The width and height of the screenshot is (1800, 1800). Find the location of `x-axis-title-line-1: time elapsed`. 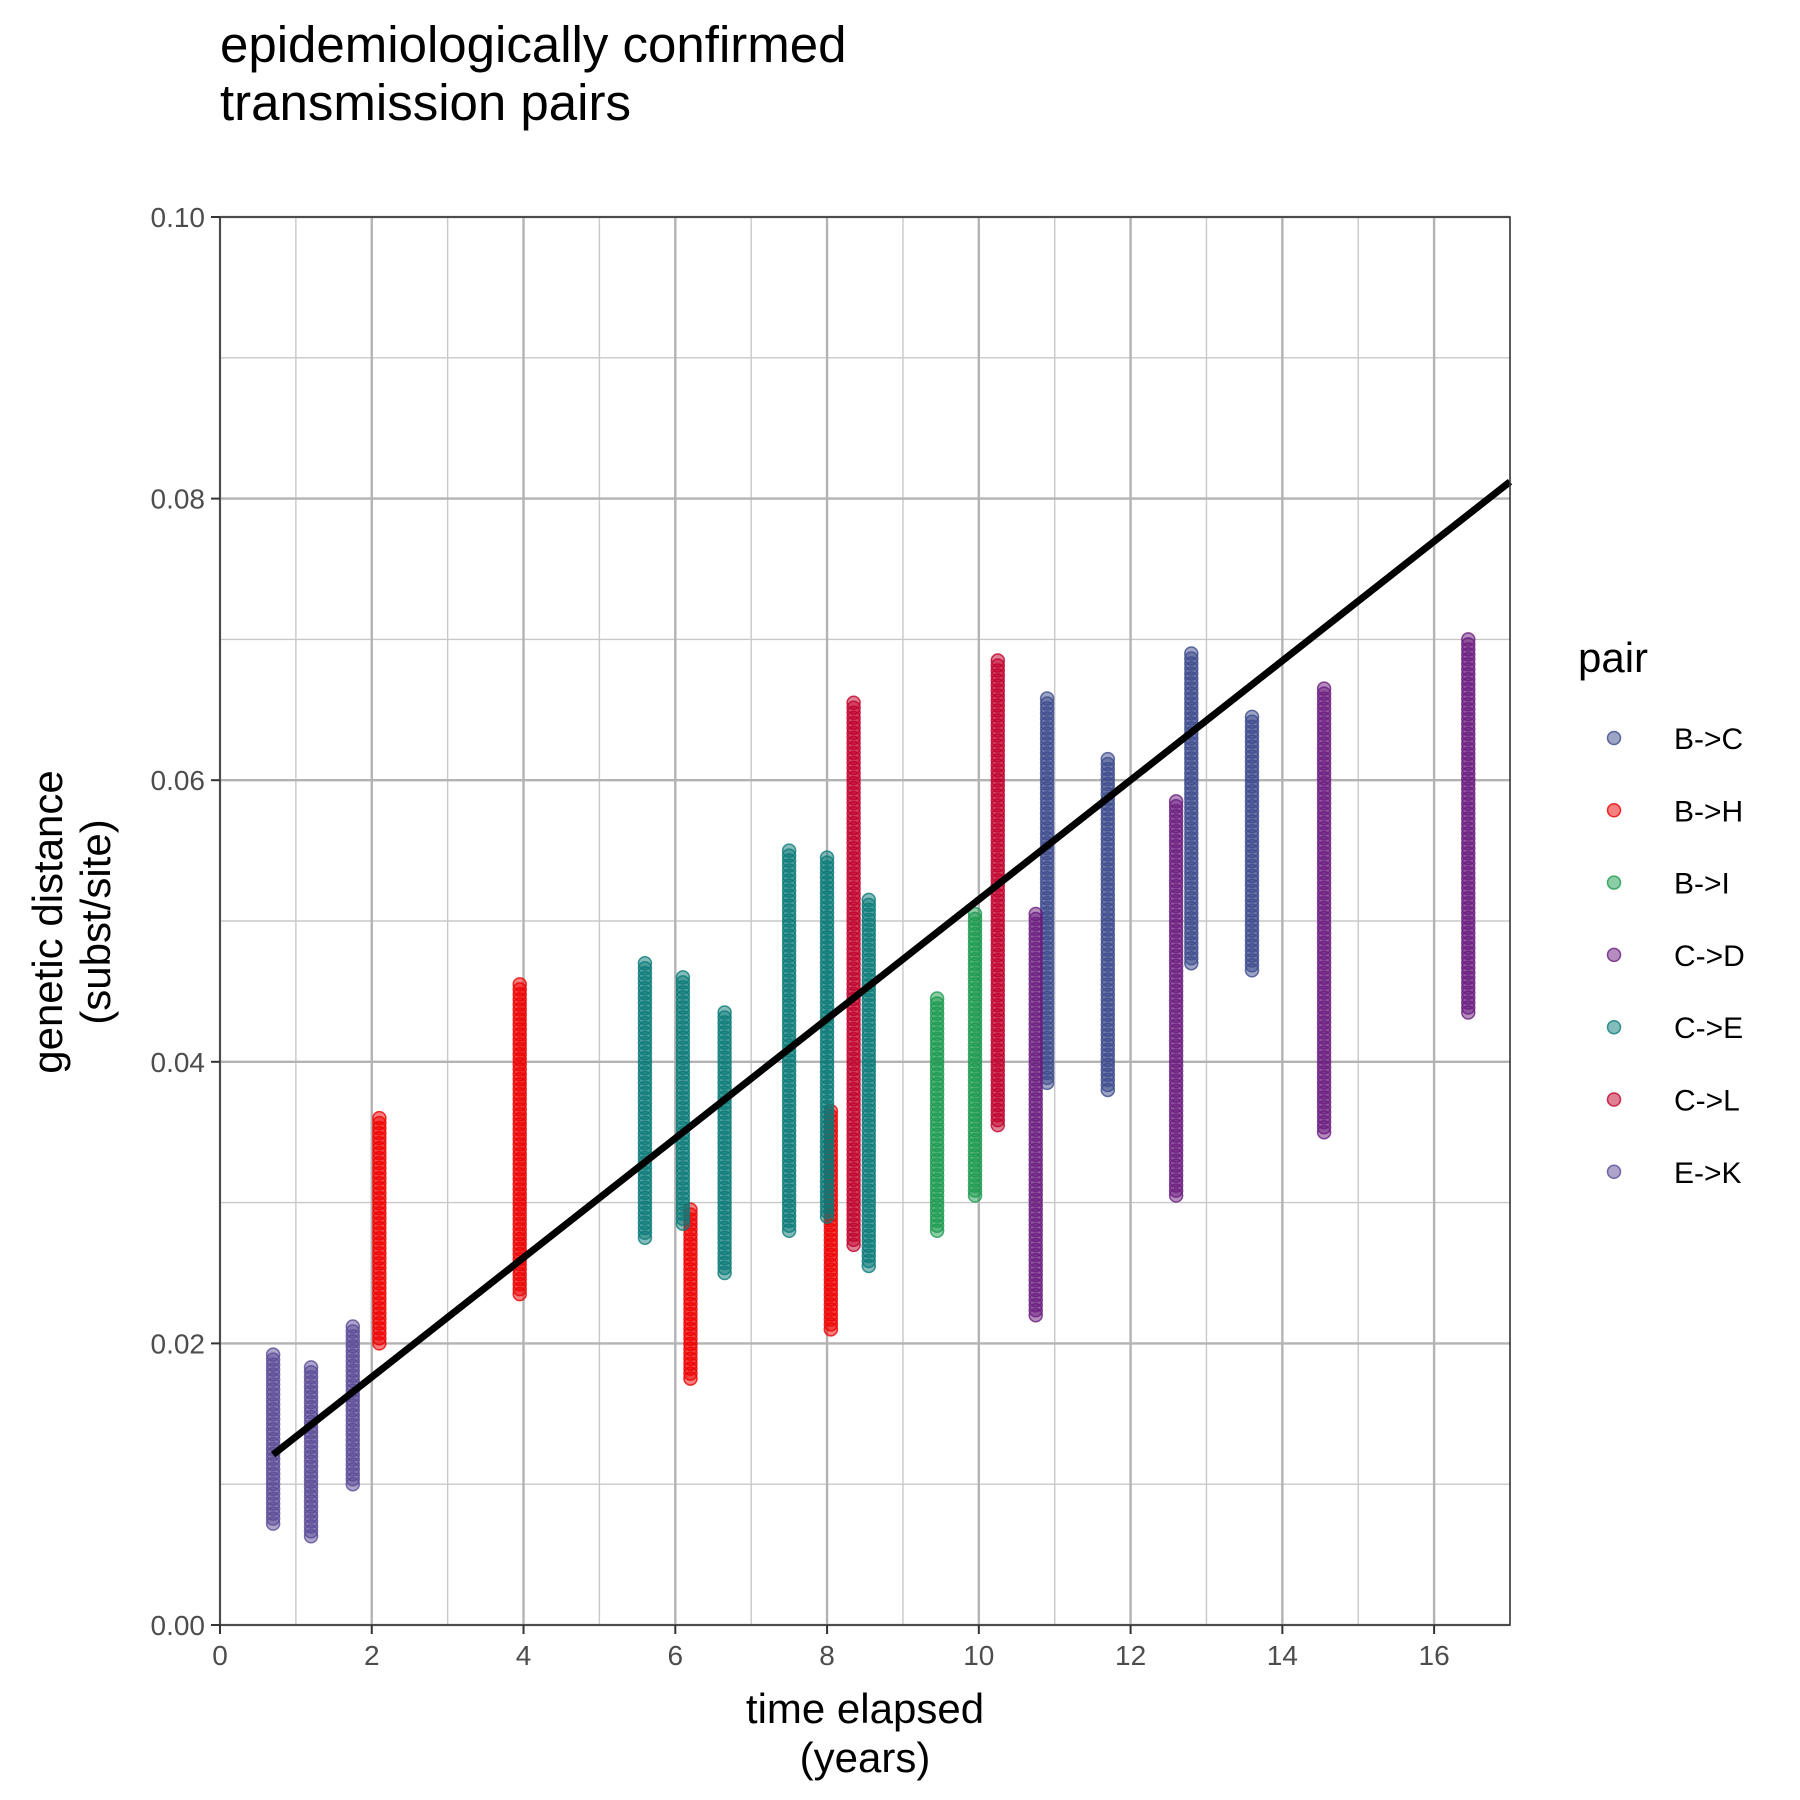

x-axis-title-line-1: time elapsed is located at coordinates (865, 1708).